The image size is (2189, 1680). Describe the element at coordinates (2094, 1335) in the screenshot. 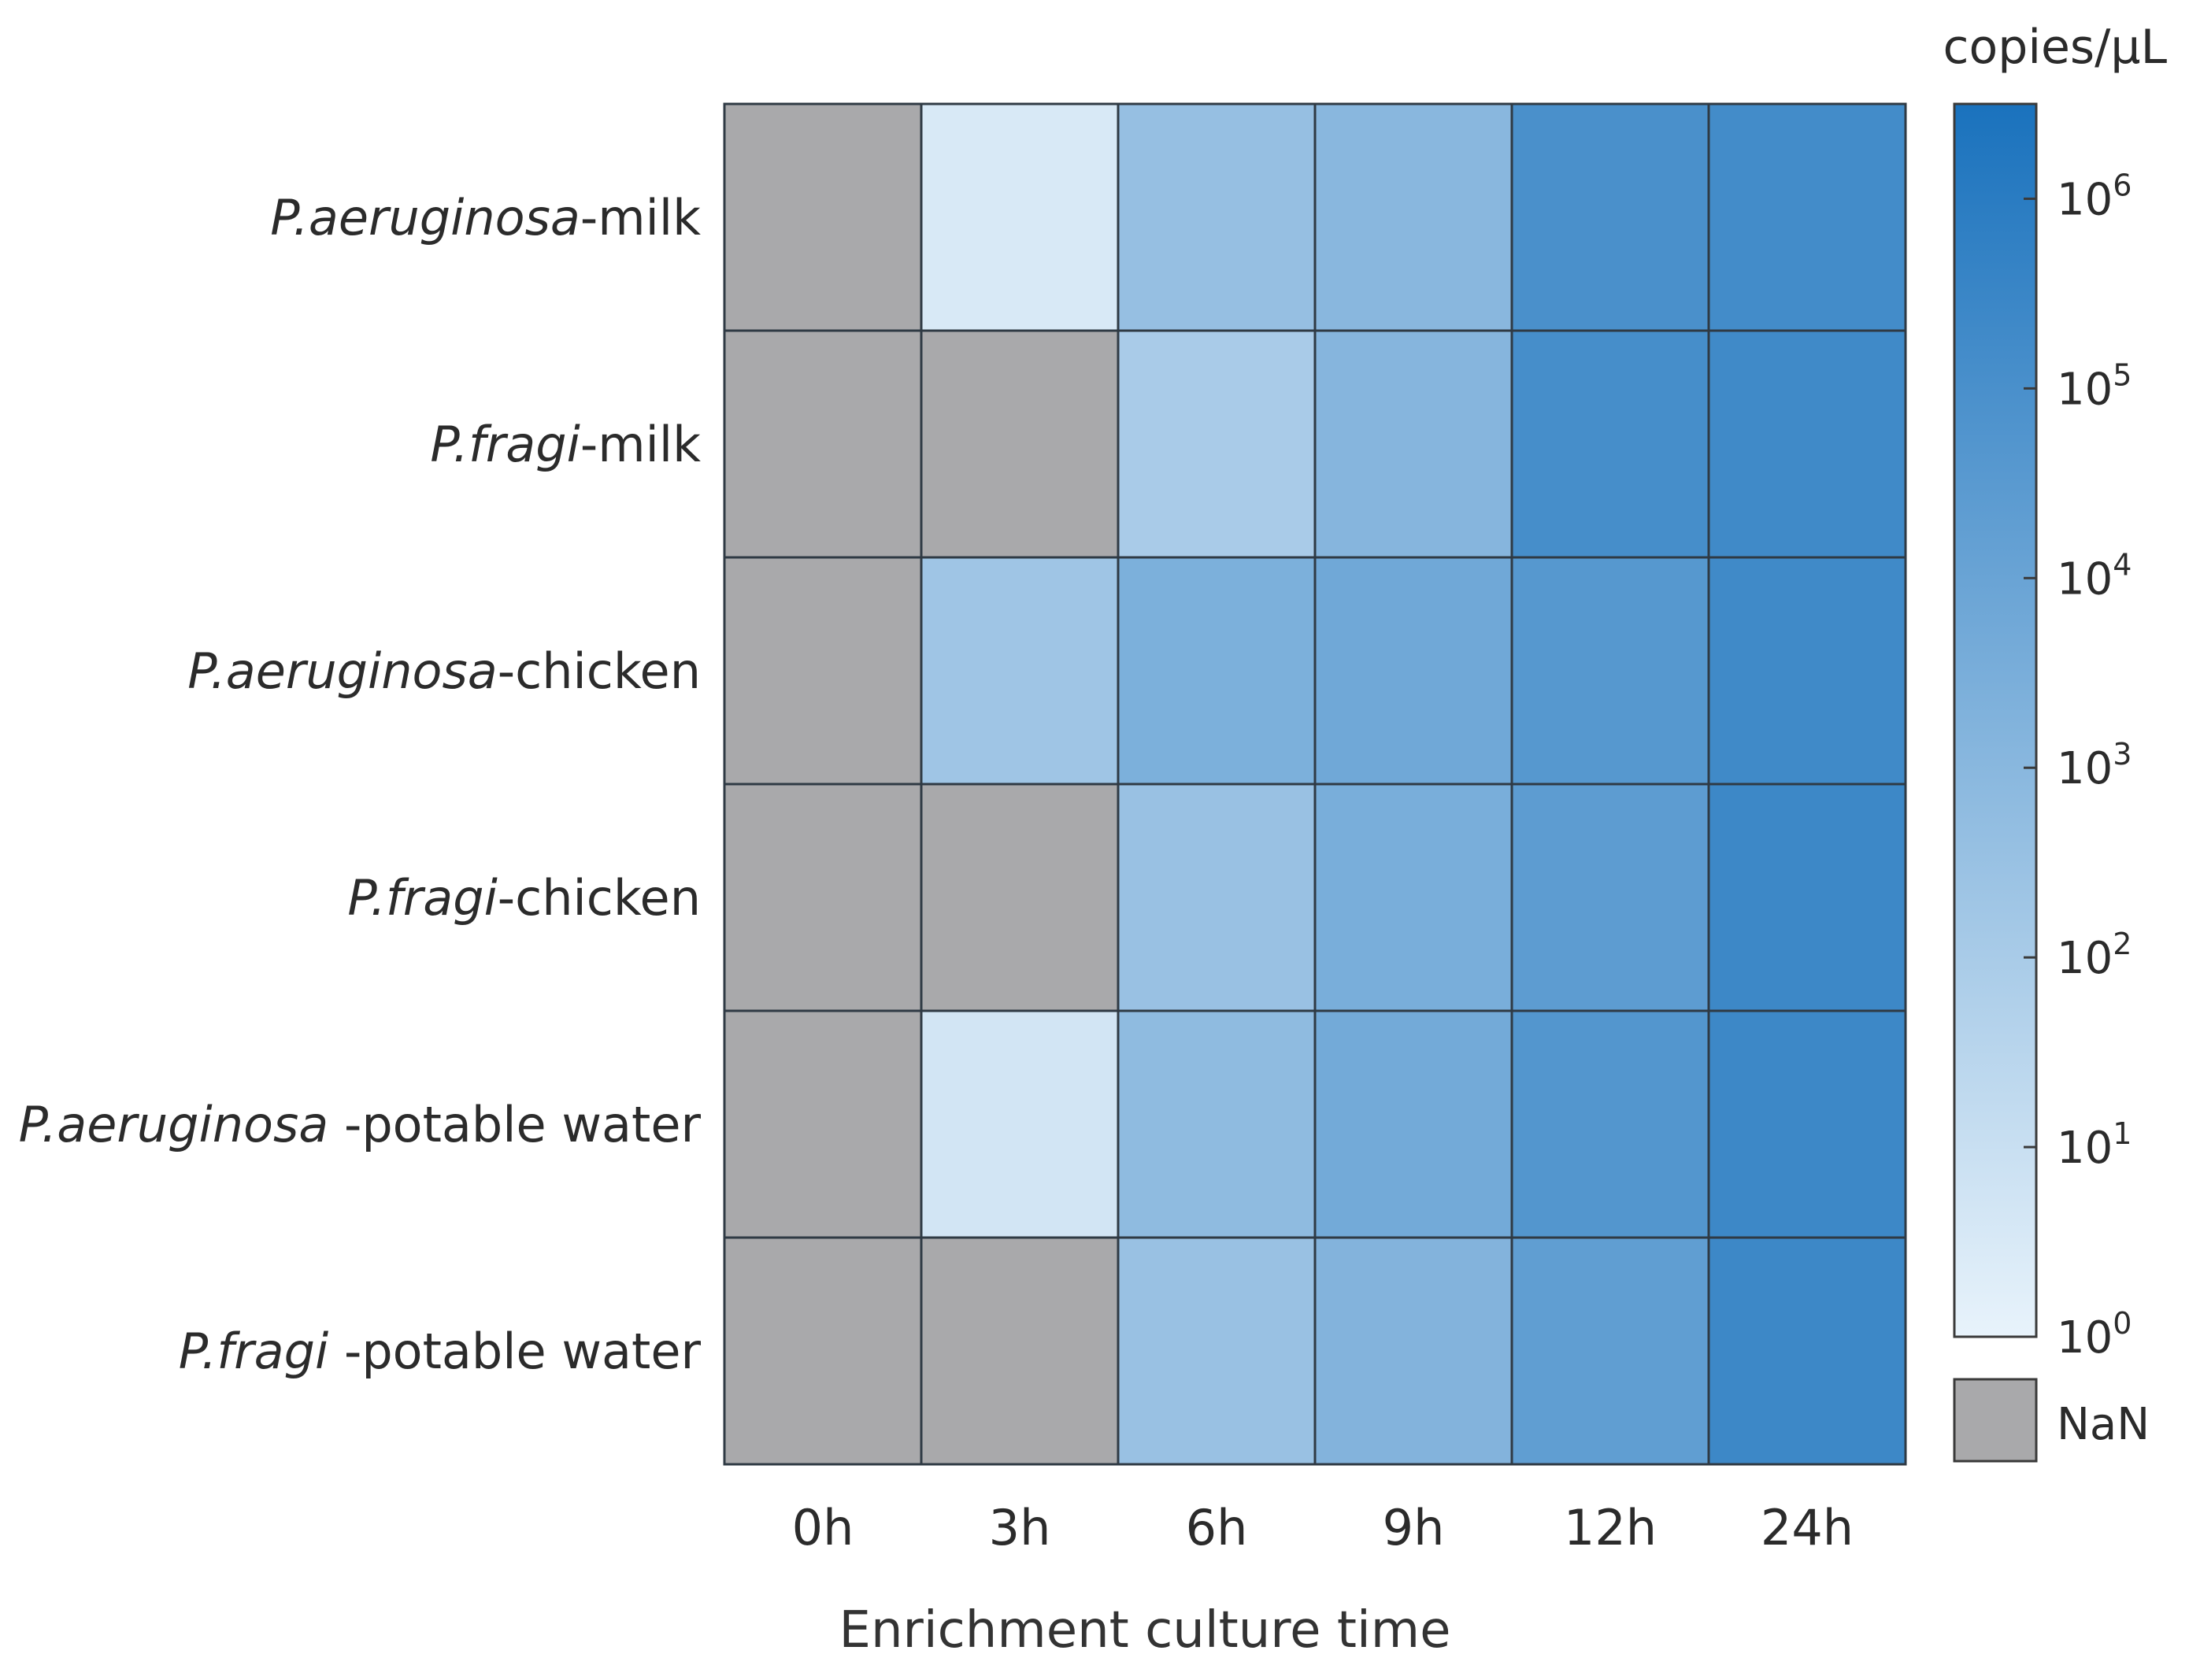

I see `colorbar-tick-label: 10⁰` at that location.